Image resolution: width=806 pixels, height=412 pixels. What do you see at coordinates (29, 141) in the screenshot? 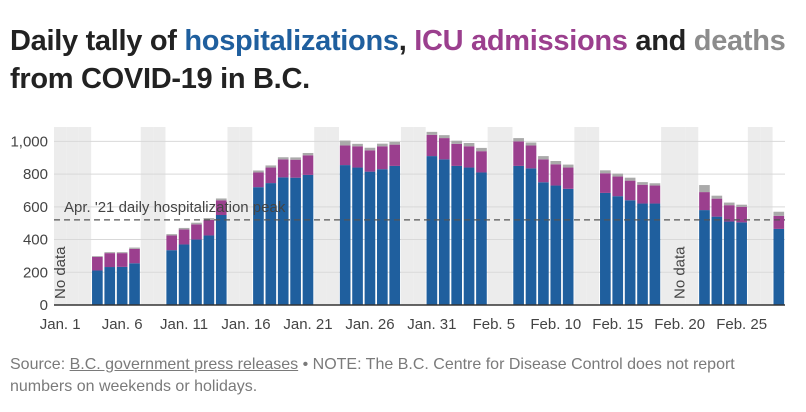
I see `y-tick-label: 1,000` at bounding box center [29, 141].